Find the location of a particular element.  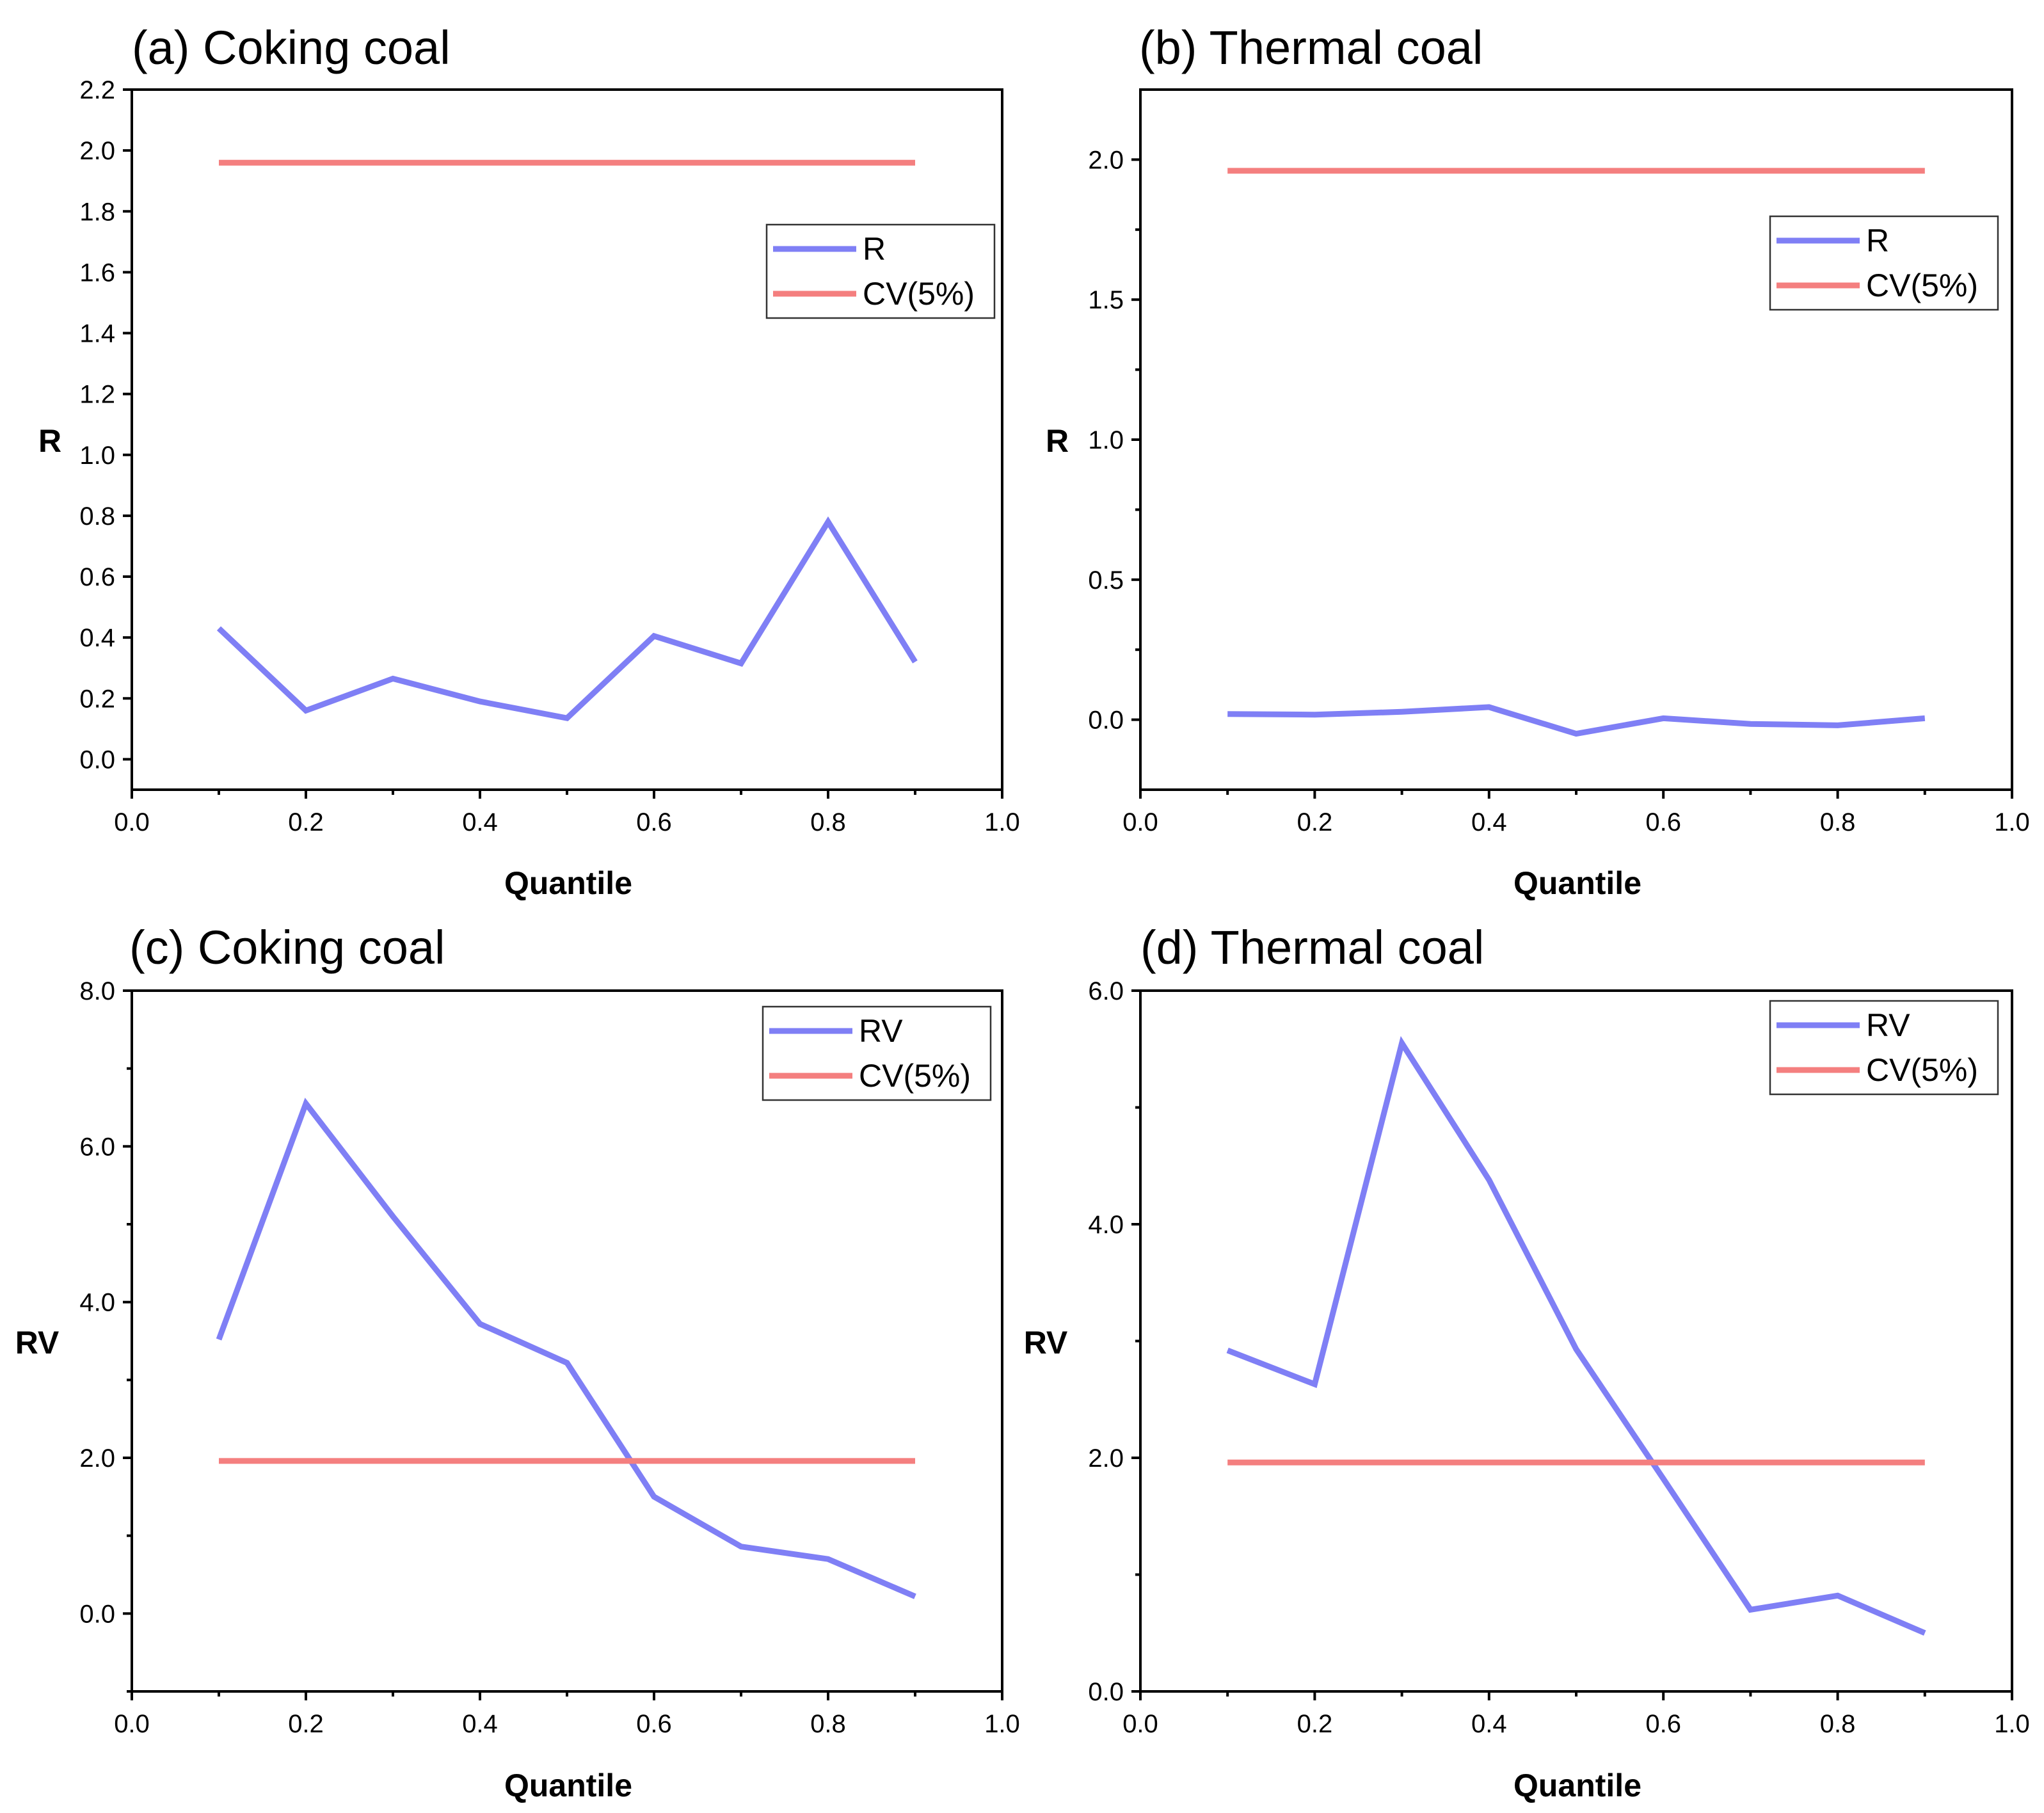

panel-b-ylabel: R is located at coordinates (1057, 441).